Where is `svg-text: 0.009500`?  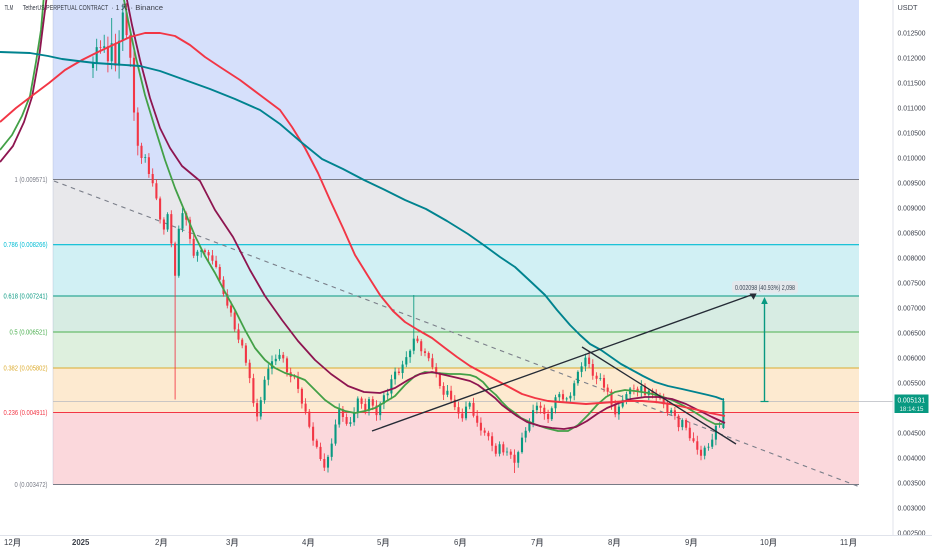
svg-text: 0.009500 is located at coordinates (912, 184).